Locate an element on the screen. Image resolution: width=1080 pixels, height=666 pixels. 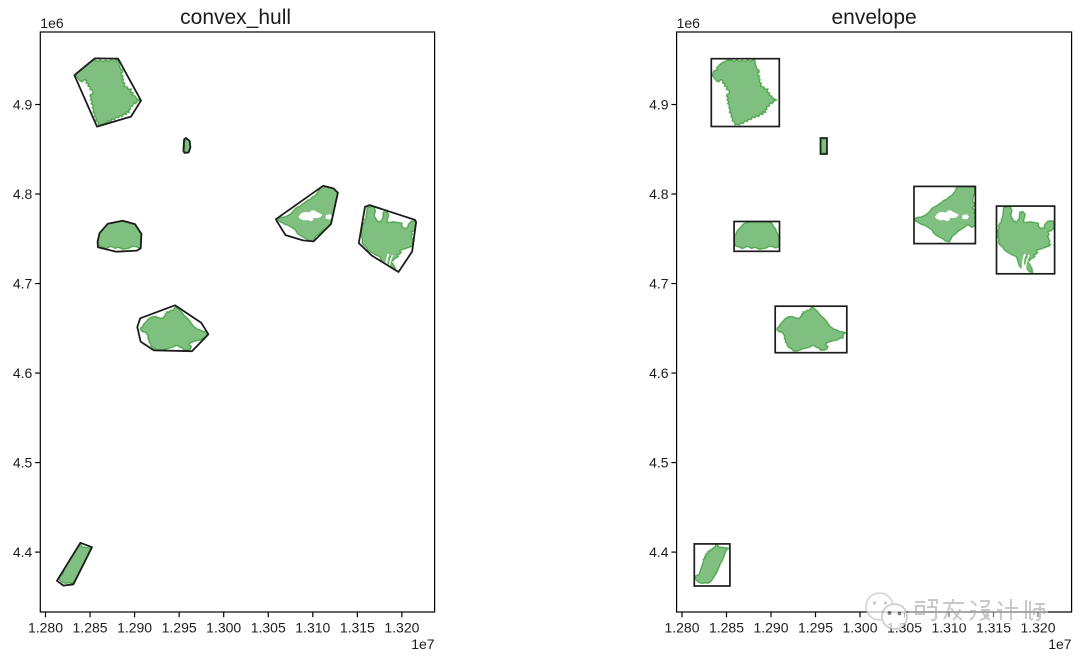
svg-text: 1.305 is located at coordinates (268, 627).